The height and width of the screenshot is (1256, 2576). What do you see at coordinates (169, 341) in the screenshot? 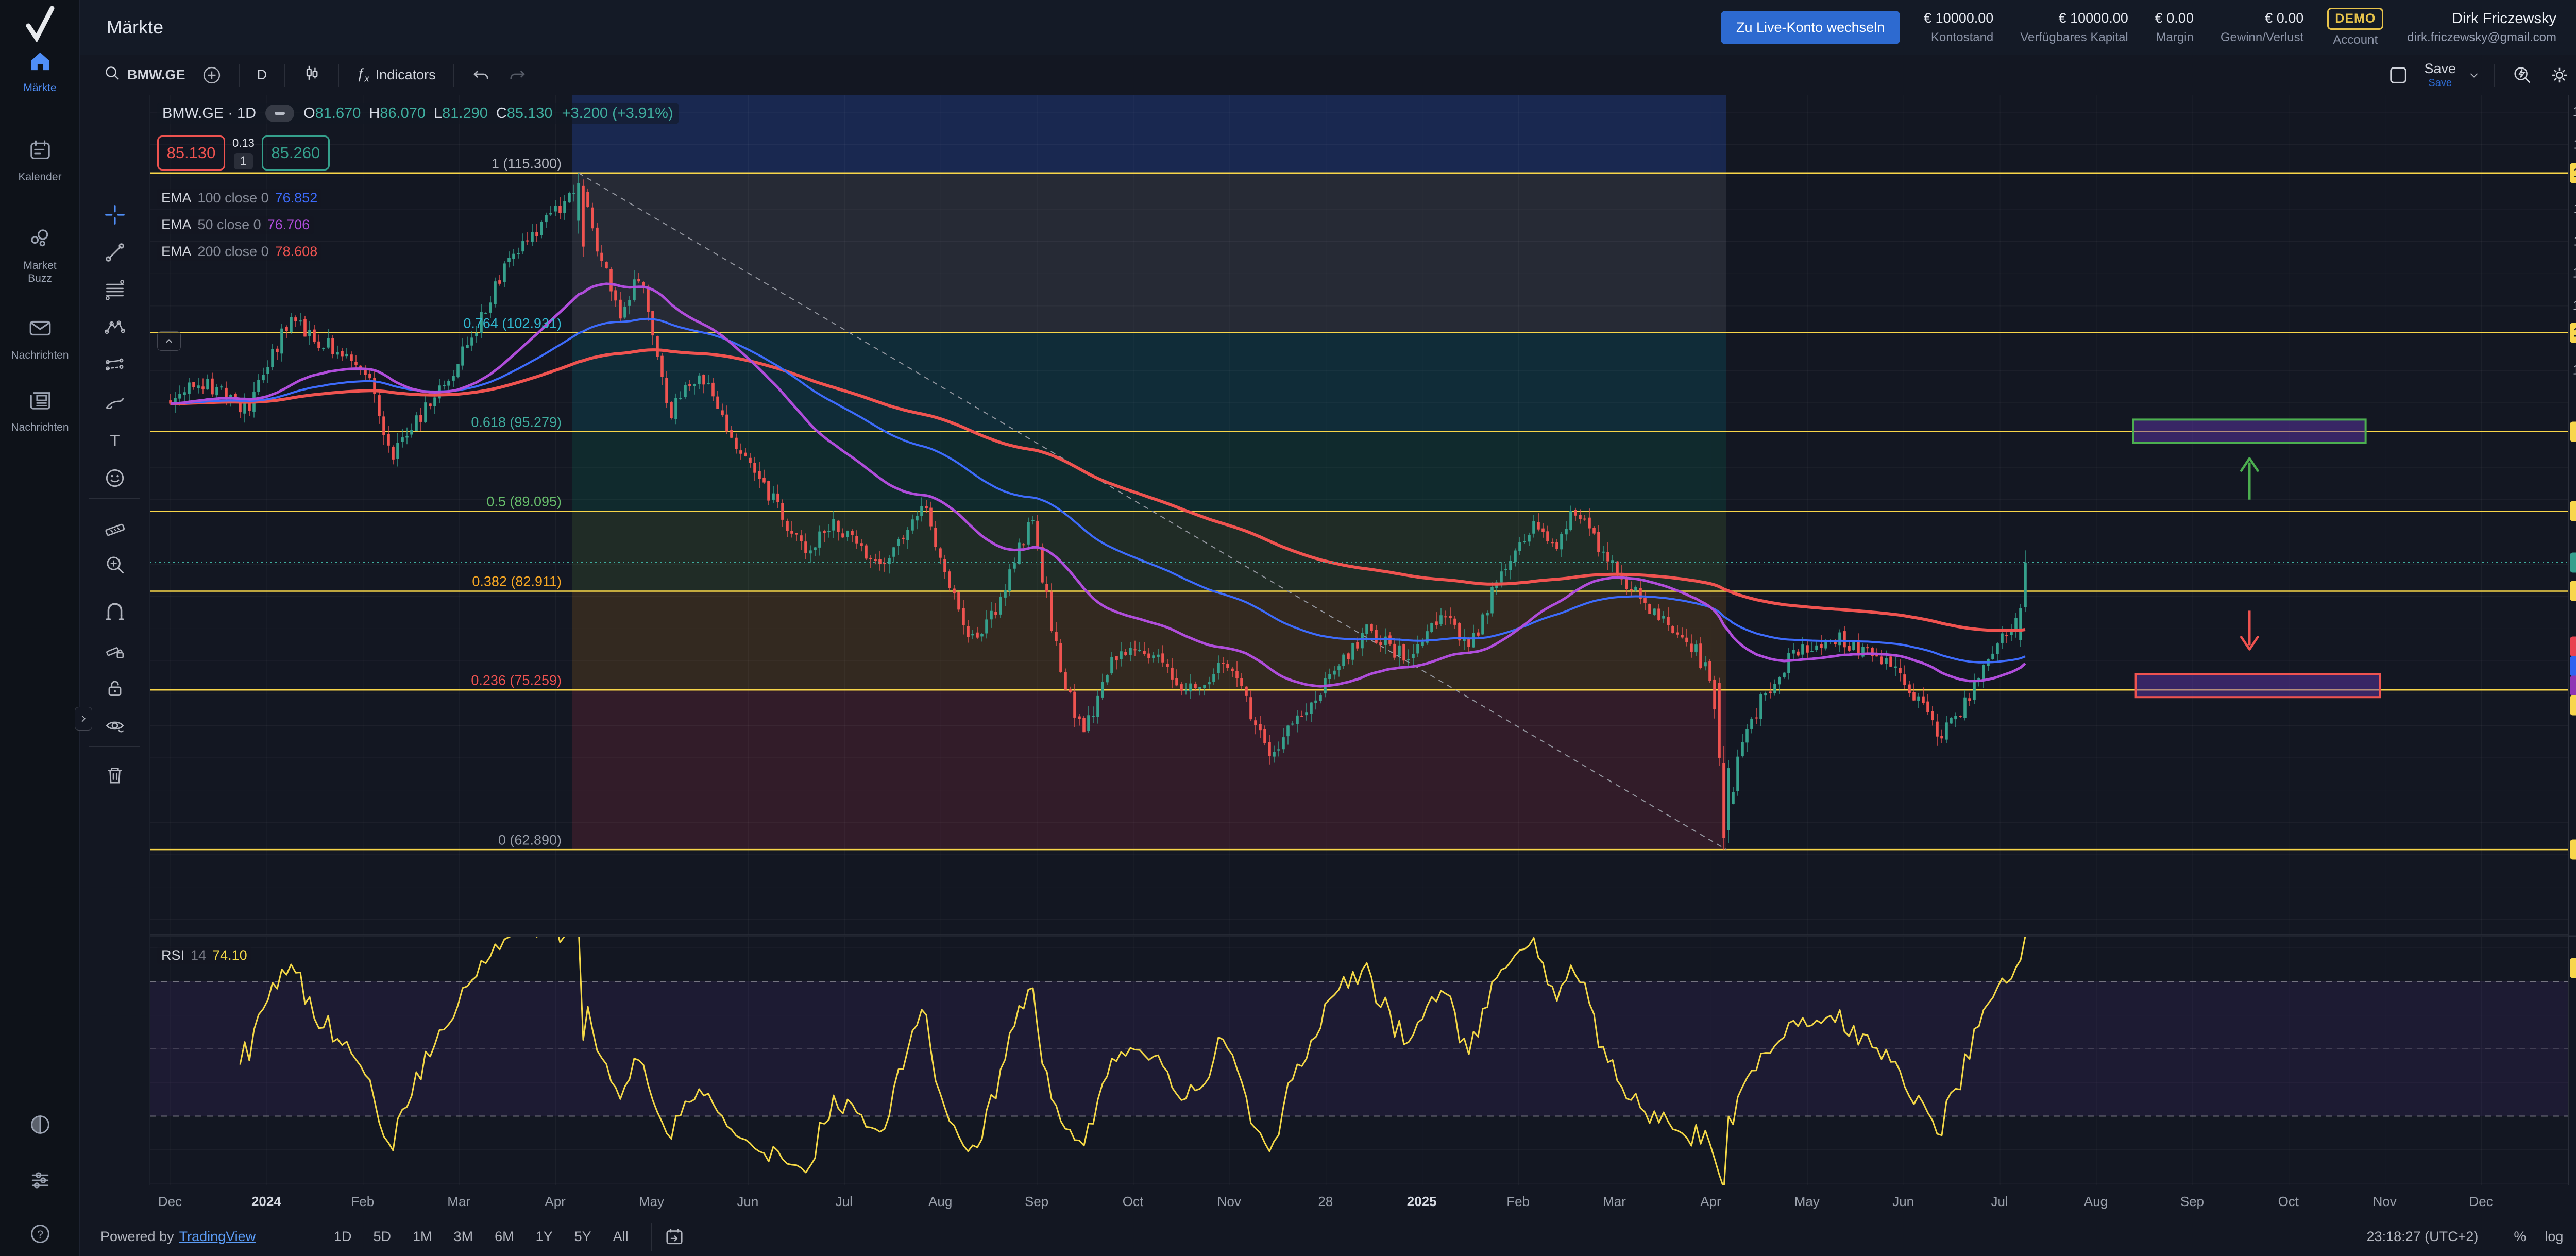
I see `legend-collapse-button` at bounding box center [169, 341].